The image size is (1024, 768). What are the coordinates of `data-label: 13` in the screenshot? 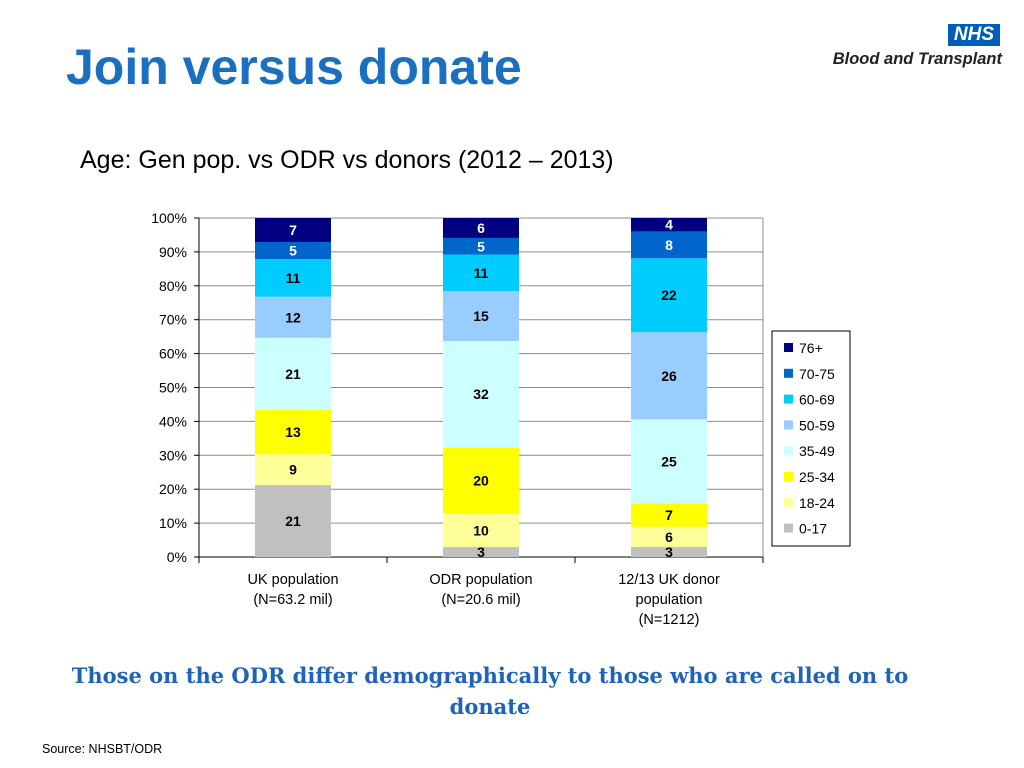 It's located at (293, 432).